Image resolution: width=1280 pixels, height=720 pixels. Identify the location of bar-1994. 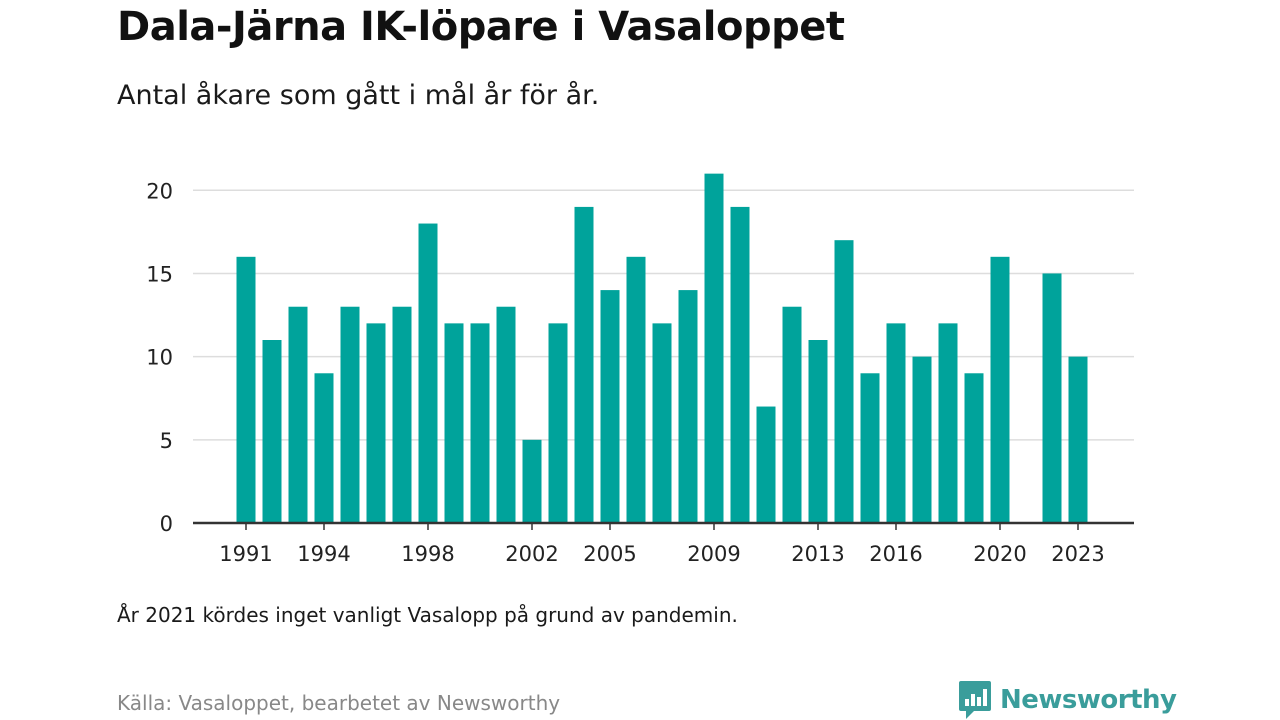
(324, 448).